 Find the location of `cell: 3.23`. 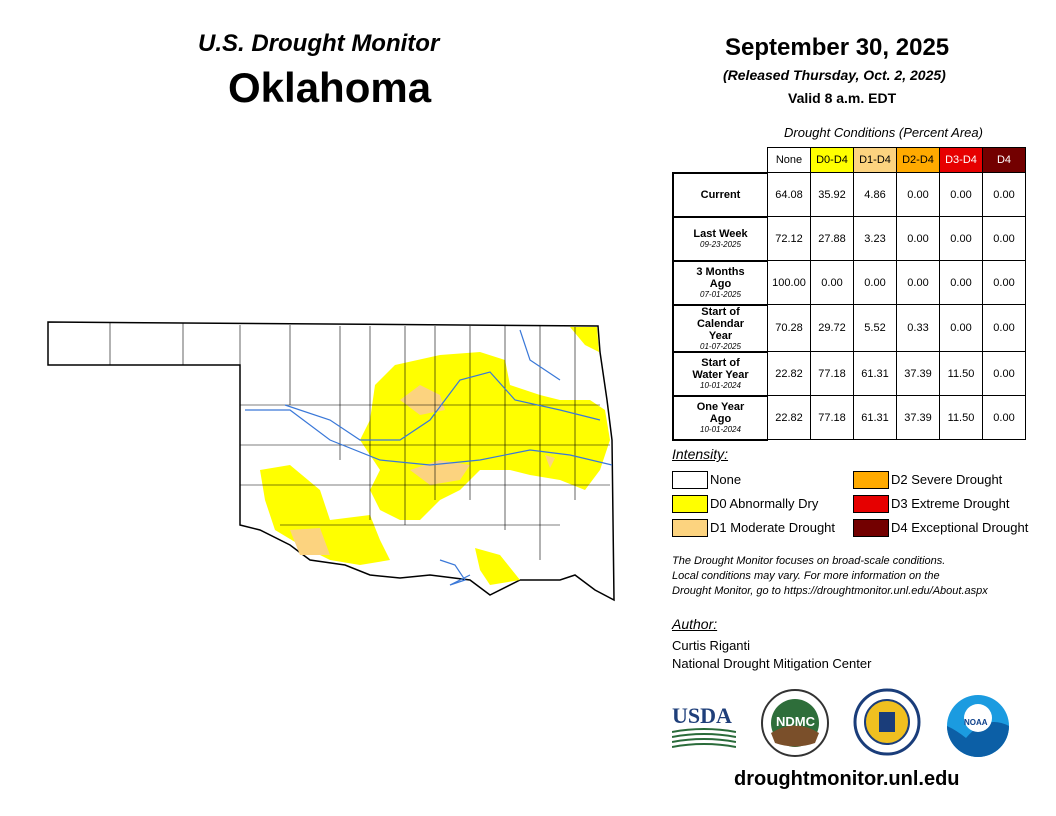

cell: 3.23 is located at coordinates (875, 238).